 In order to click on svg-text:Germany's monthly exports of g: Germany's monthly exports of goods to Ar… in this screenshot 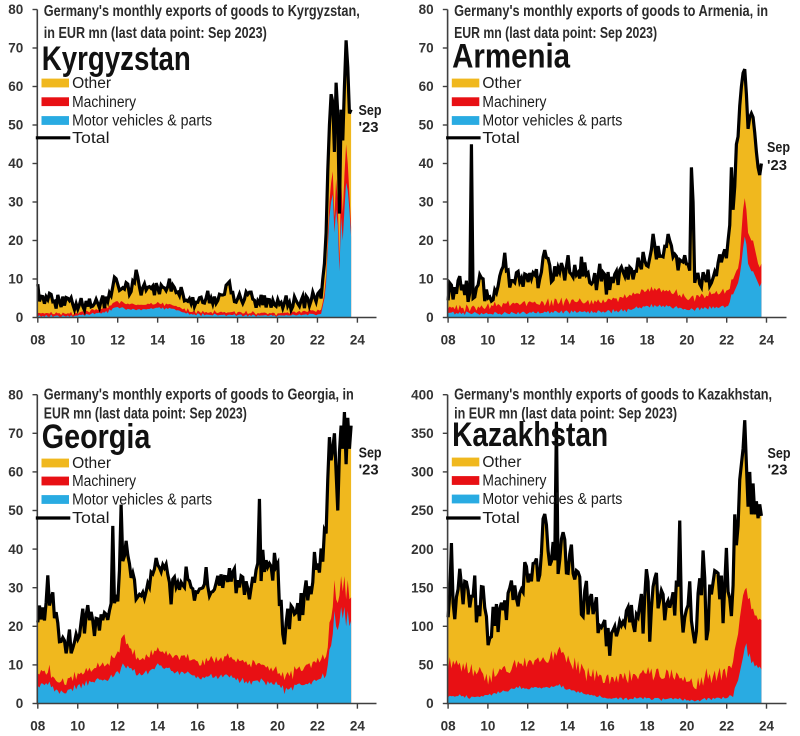, I will do `click(611, 11)`.